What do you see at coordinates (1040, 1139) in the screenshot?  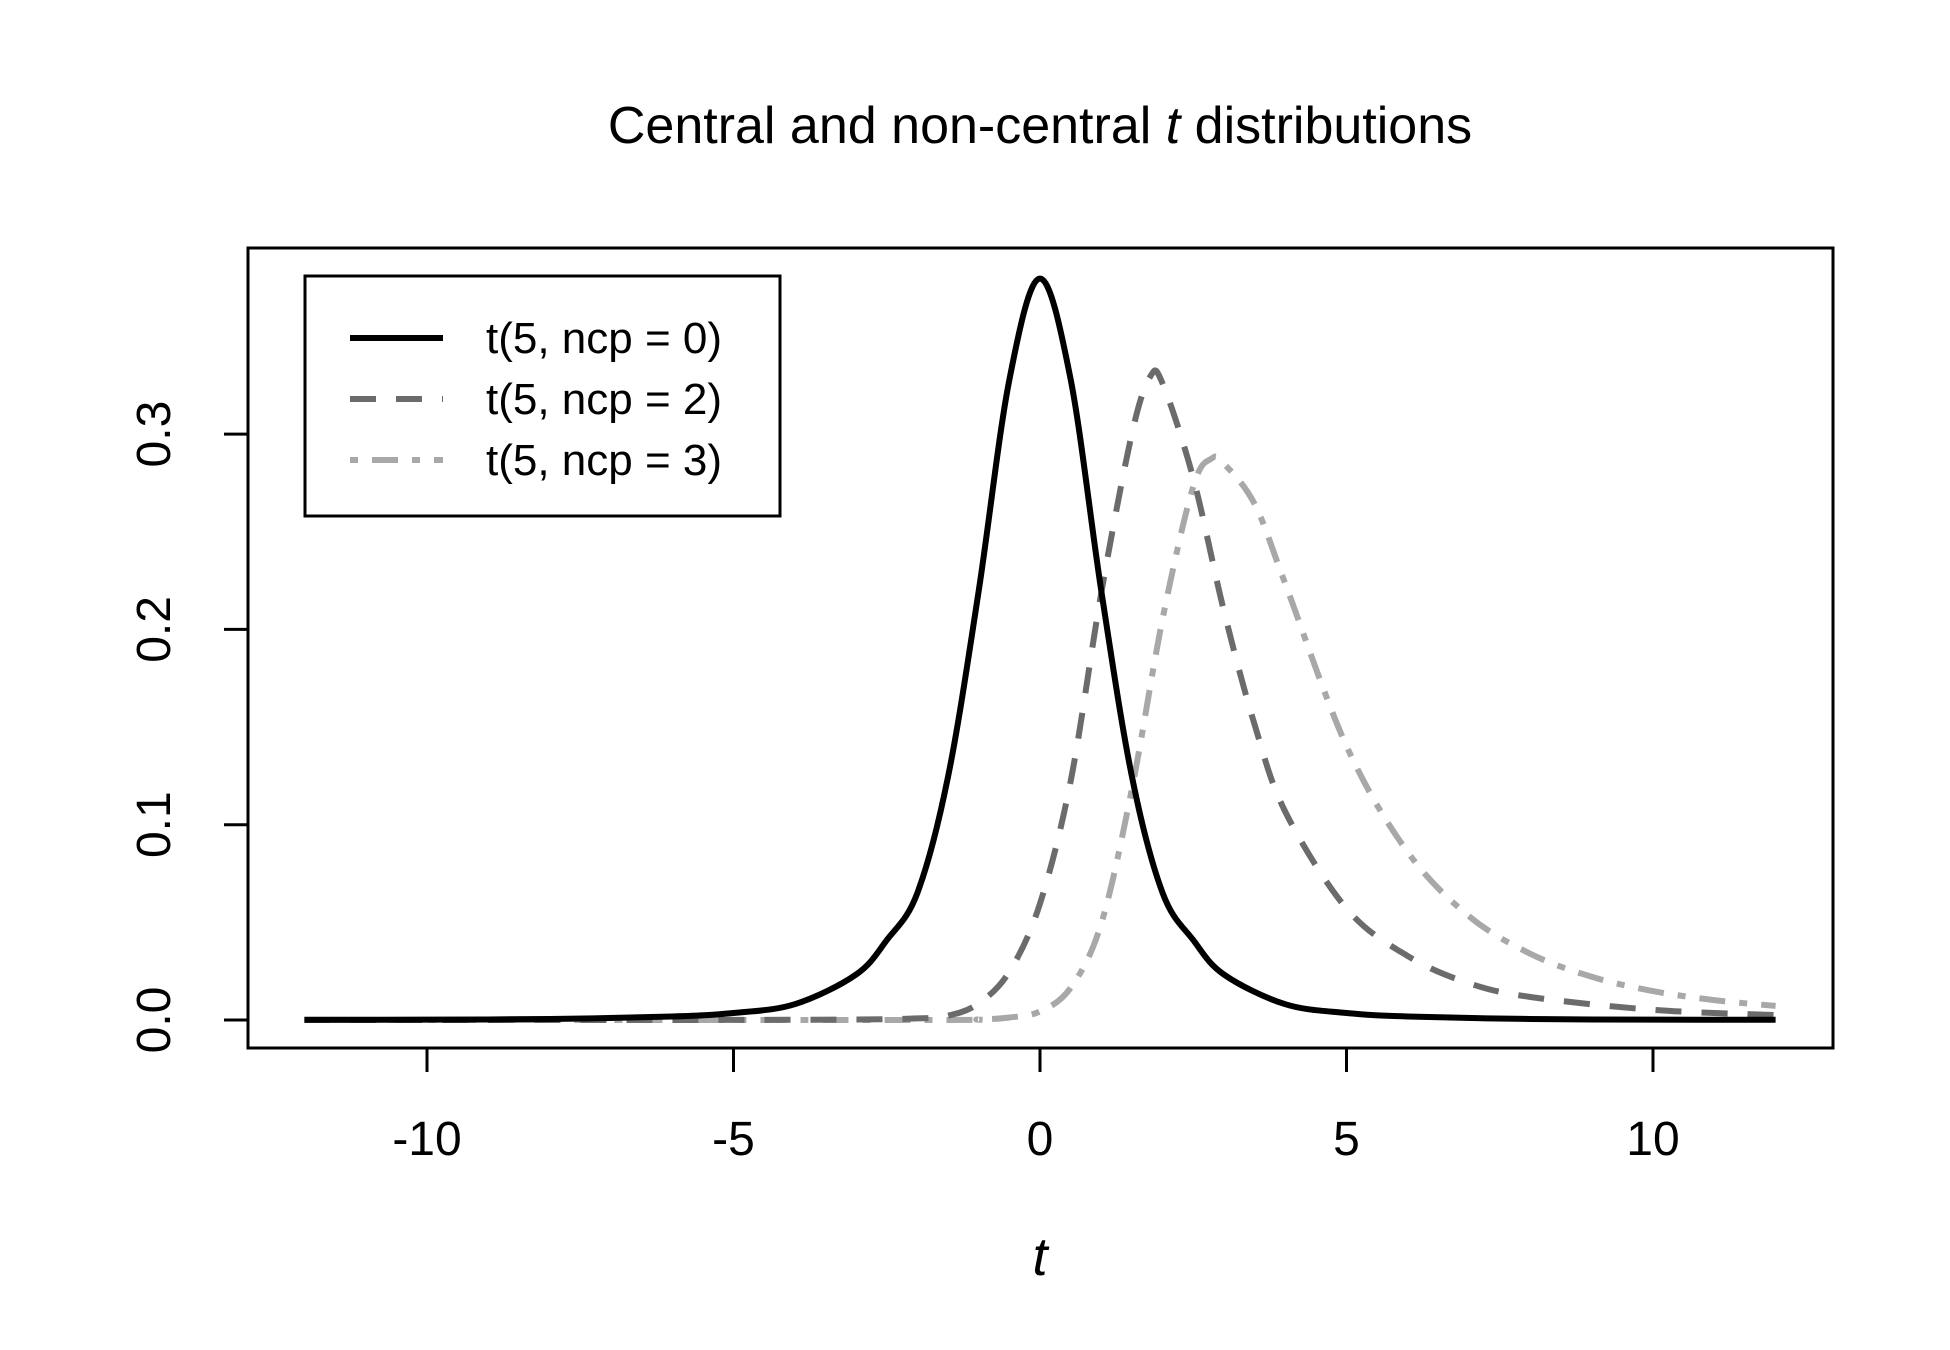 I see `x-tick-label: 0` at bounding box center [1040, 1139].